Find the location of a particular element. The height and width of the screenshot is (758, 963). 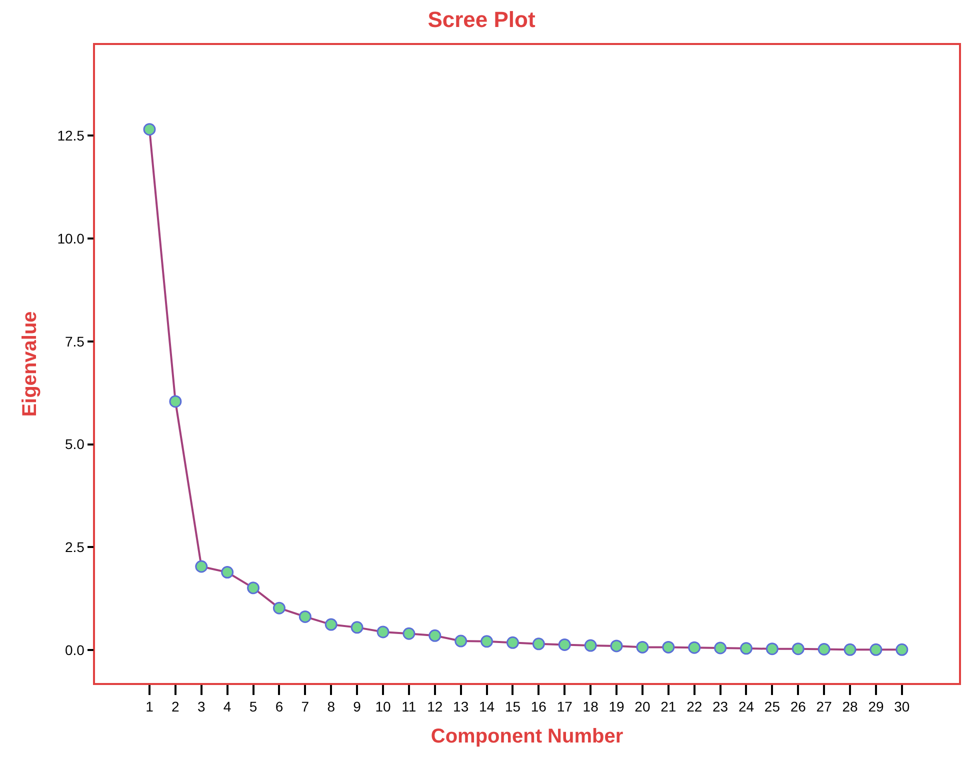

x-tick-label: 17 is located at coordinates (564, 706).